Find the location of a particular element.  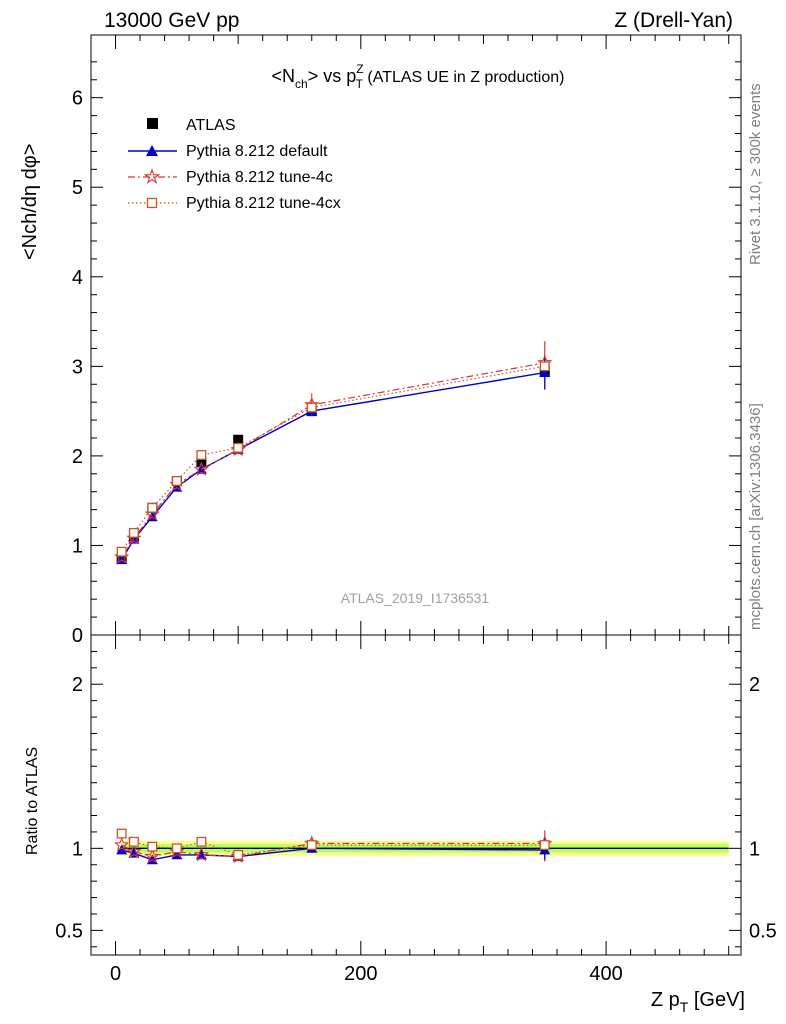

x-tick-label: 0 is located at coordinates (115, 974).